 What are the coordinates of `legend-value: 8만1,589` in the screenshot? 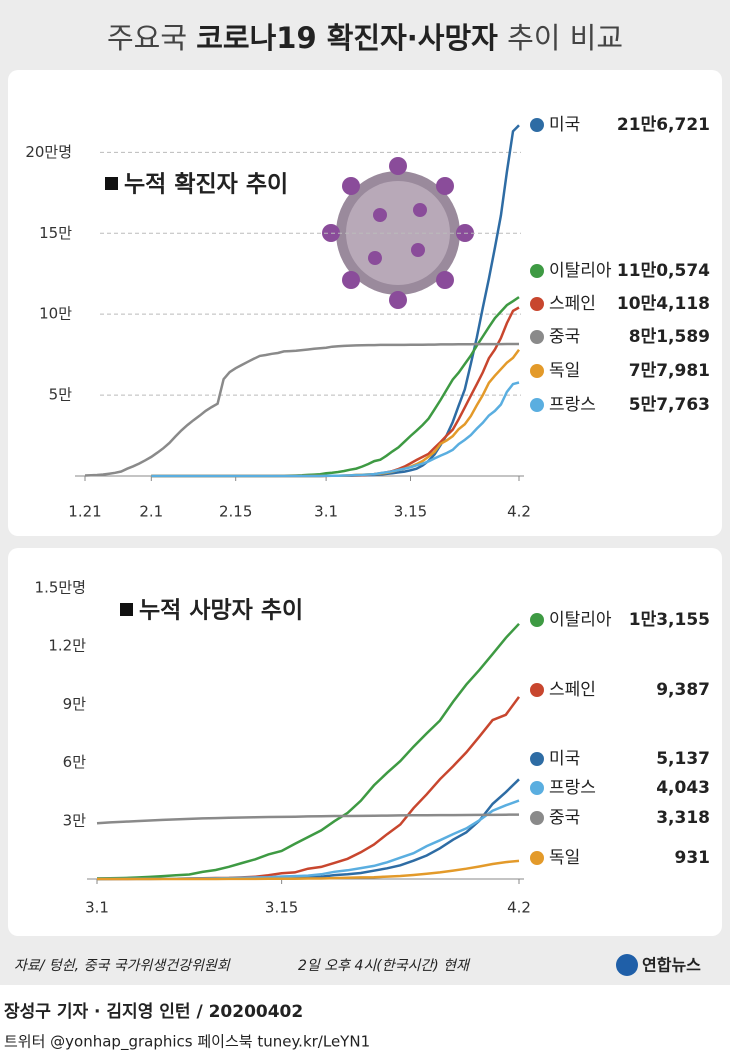 It's located at (669, 337).